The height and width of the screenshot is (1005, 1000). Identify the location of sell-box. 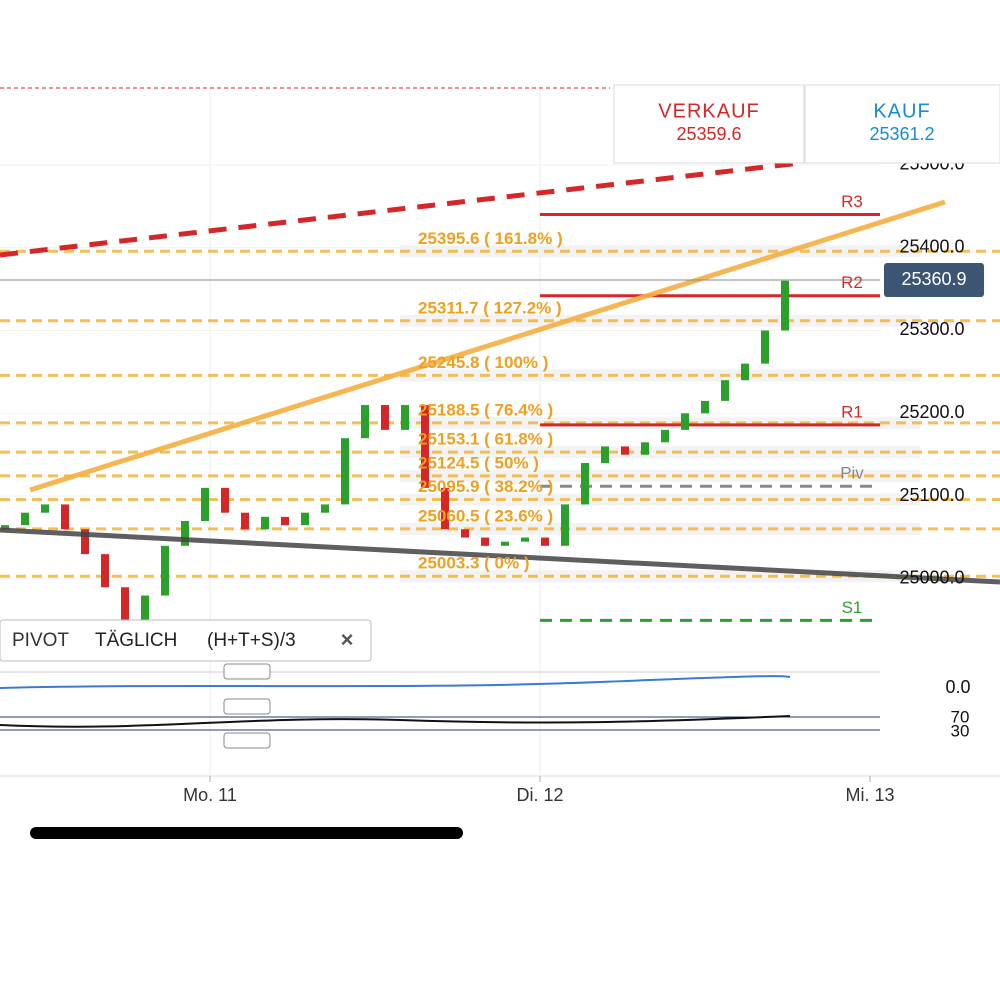
(709, 124).